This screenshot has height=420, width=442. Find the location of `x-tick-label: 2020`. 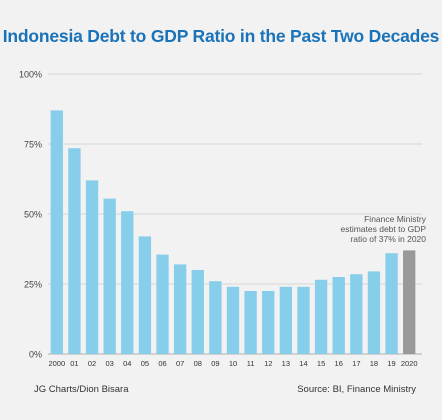

x-tick-label: 2020 is located at coordinates (409, 363).